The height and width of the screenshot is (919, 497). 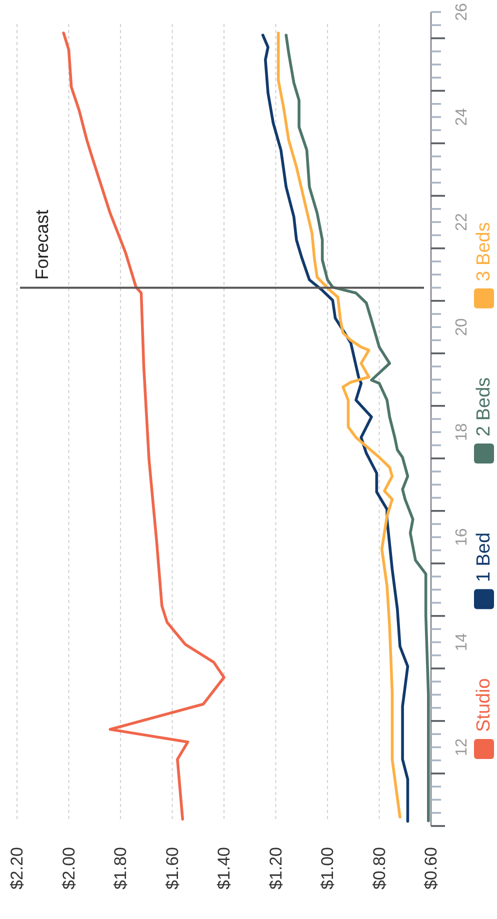 I want to click on y-tick-label: 20, so click(x=461, y=327).